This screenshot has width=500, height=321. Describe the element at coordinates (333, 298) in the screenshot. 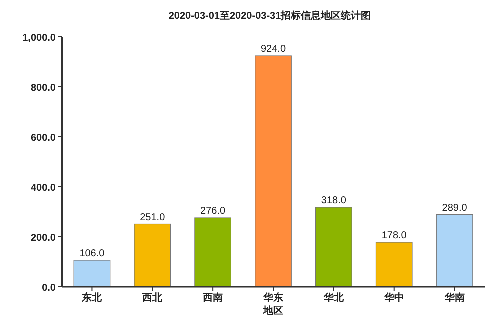

I see `x-tick-label: 华北` at that location.